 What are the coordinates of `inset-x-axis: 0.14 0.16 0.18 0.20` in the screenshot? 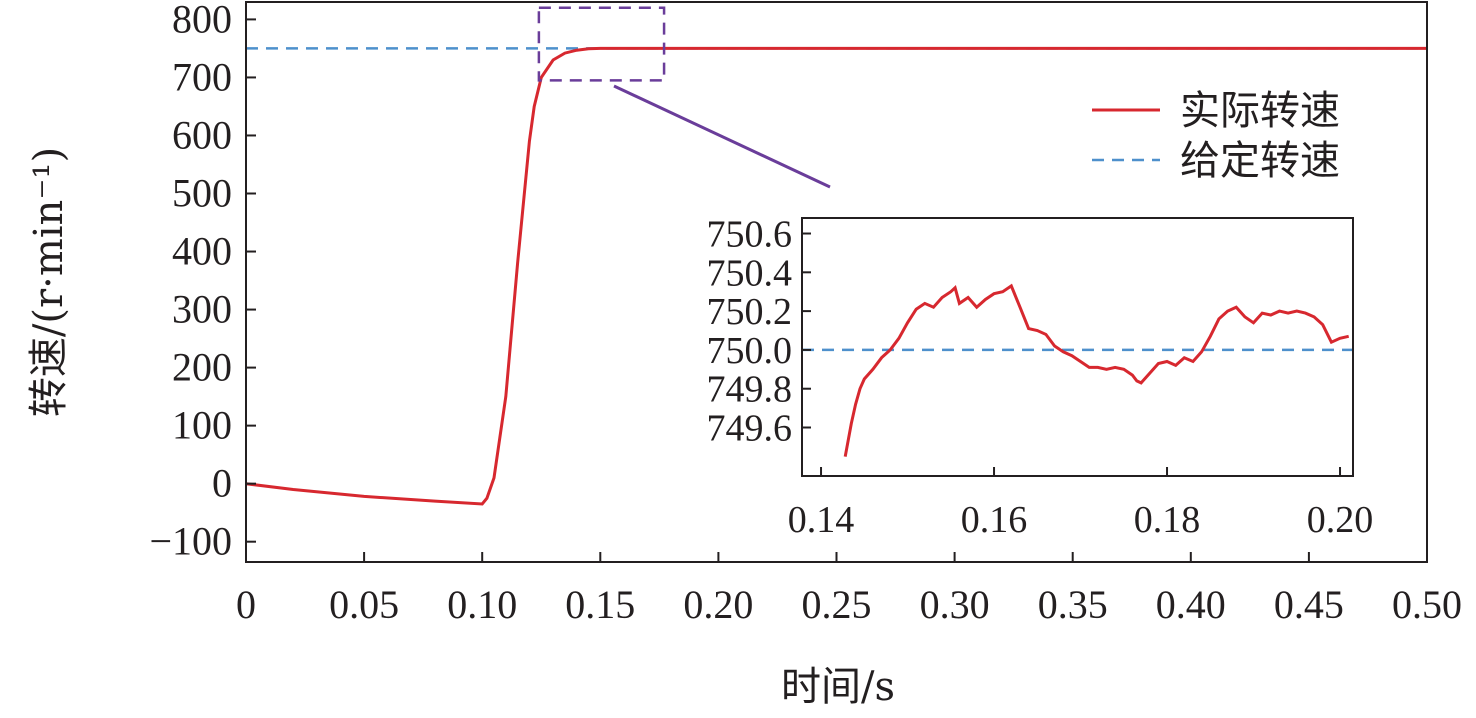 It's located at (1080, 504).